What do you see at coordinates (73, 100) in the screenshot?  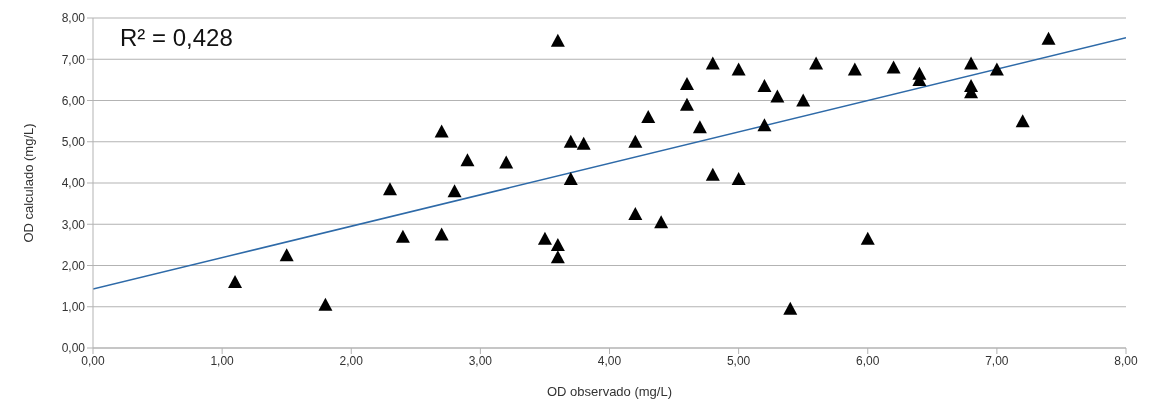 I see `y-tick-label: 6,00` at bounding box center [73, 100].